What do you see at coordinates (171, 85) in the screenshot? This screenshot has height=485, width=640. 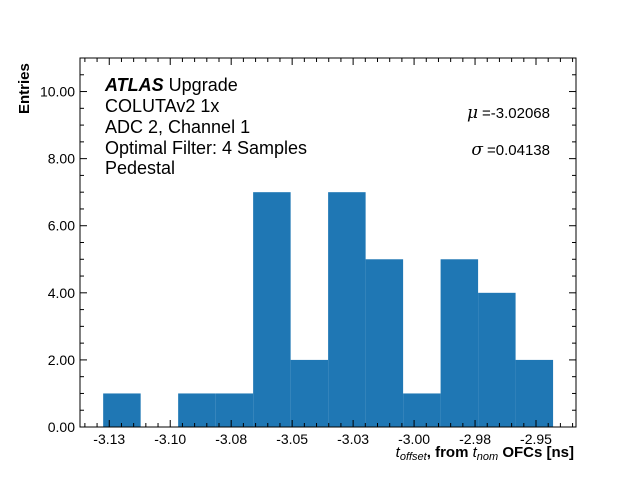 I see `svg-text: ATLAS Upgrade` at bounding box center [171, 85].